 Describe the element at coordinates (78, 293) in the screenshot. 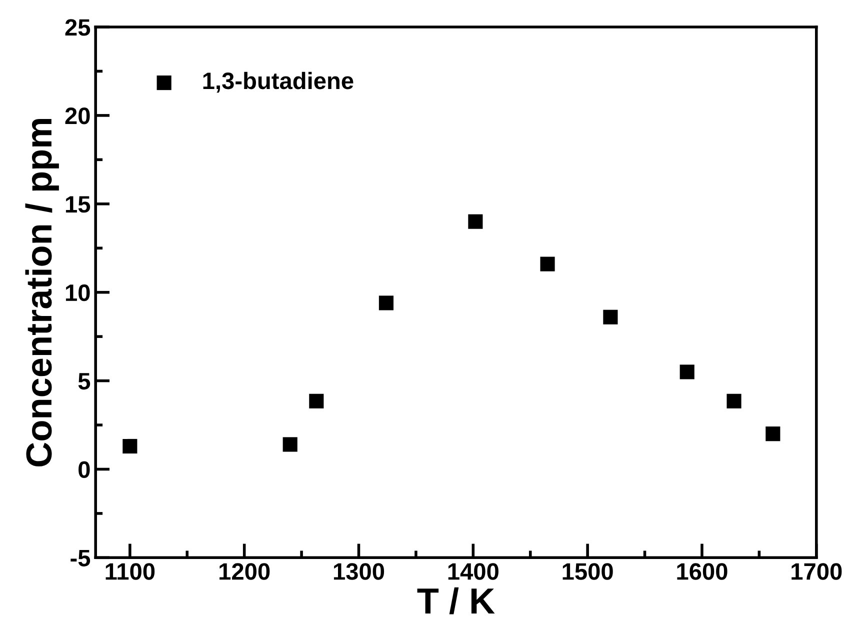

I see `y-tick-label: 10` at that location.